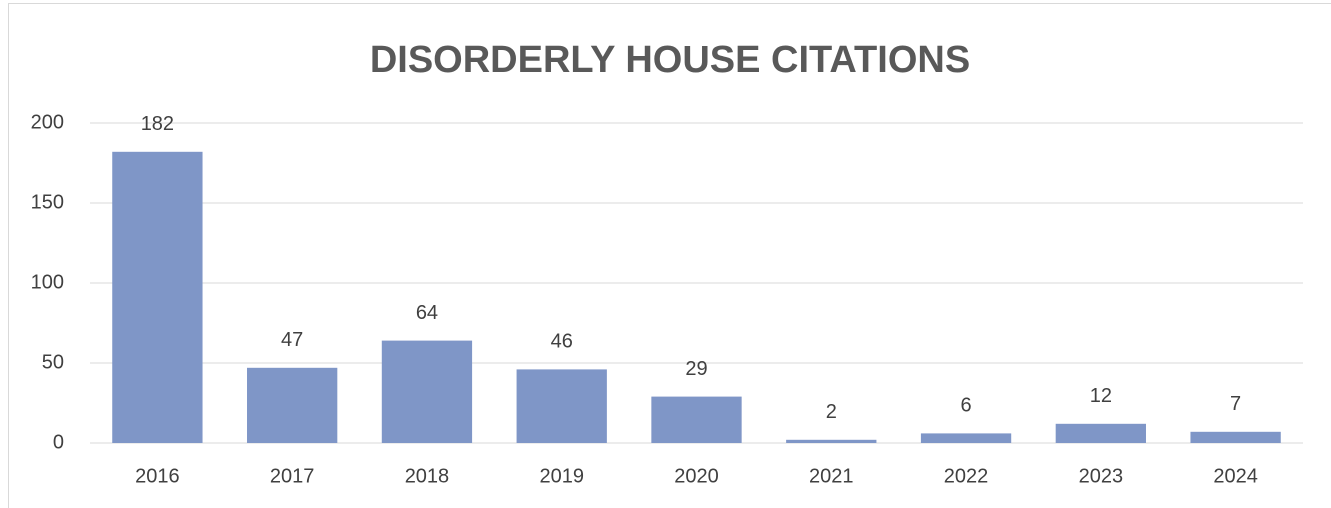  What do you see at coordinates (831, 412) in the screenshot?
I see `data-label: 2` at bounding box center [831, 412].